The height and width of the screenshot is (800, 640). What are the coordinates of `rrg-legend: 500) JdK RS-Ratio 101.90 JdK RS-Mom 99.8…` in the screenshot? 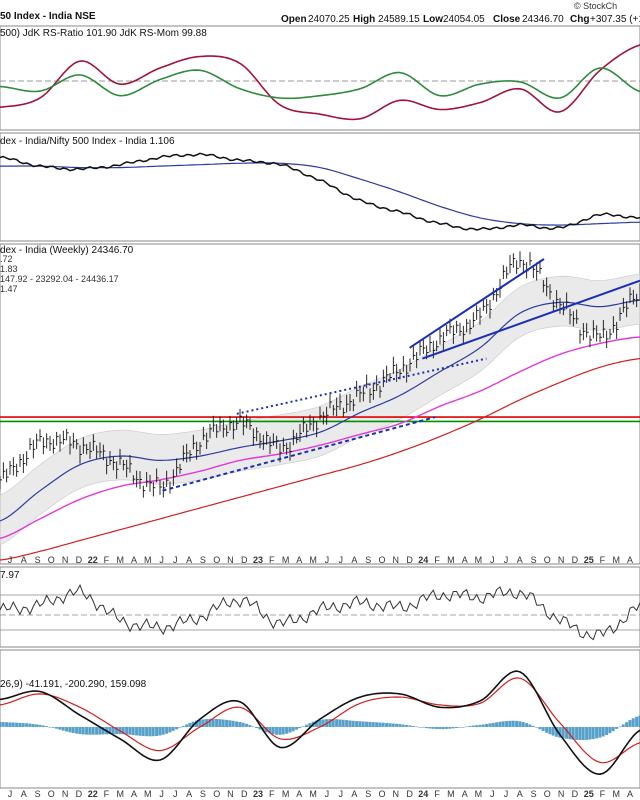 It's located at (103, 33).